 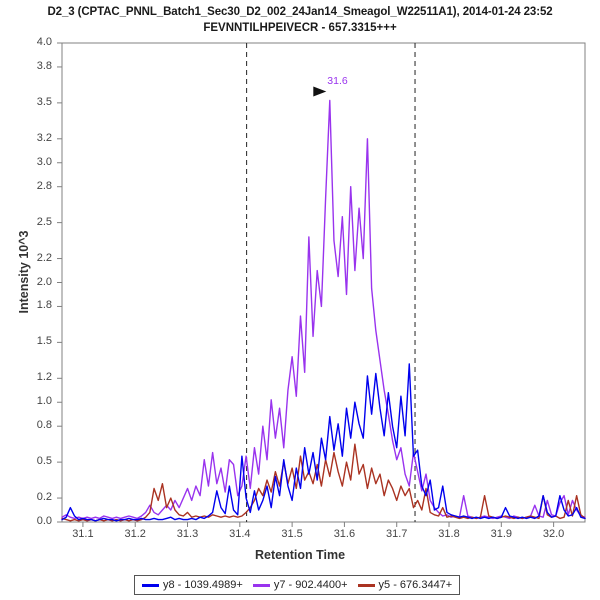 I want to click on x-tick-label: 32.0, so click(x=553, y=534).